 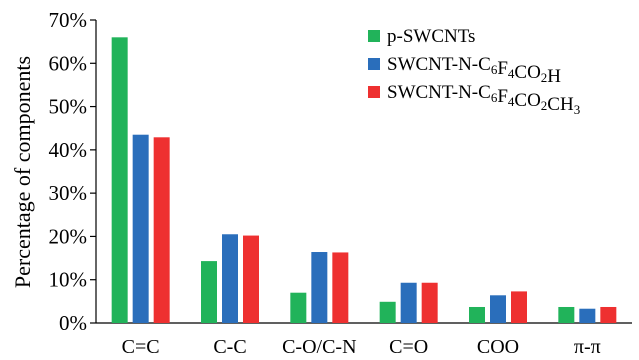 I want to click on legend-label: p-SWCNTs, so click(x=431, y=36).